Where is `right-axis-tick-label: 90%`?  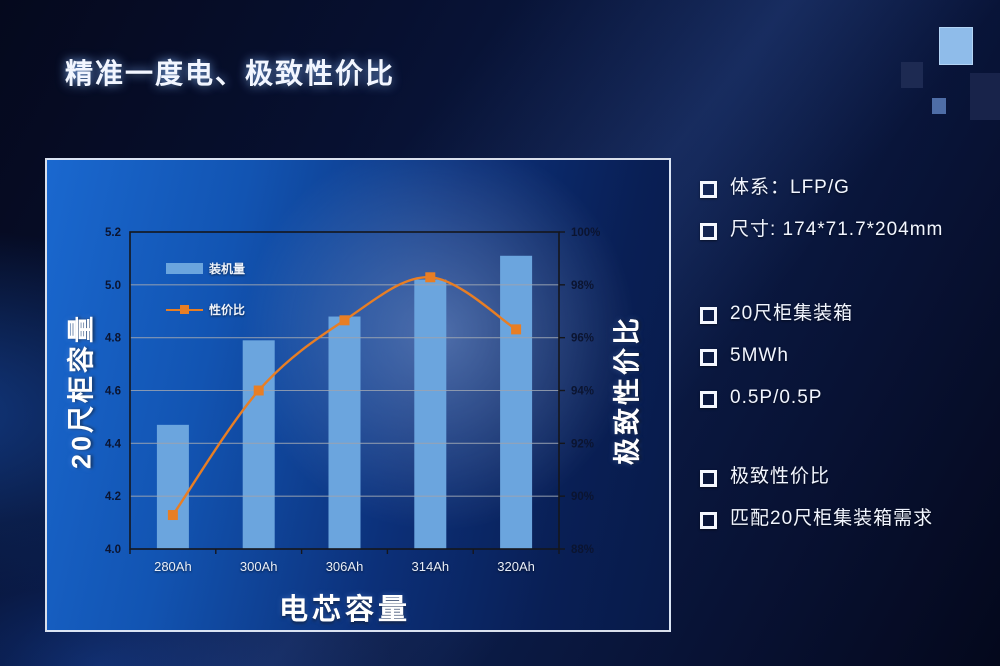 right-axis-tick-label: 90% is located at coordinates (582, 497).